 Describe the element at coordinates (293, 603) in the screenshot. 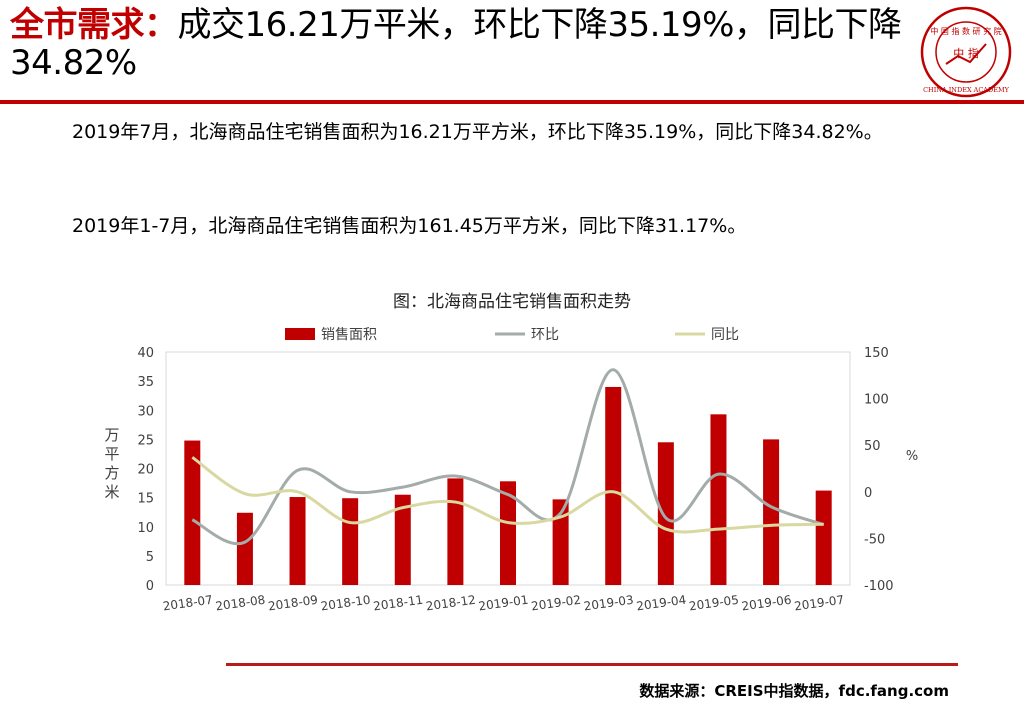

I see `x-tick-label: 2018-09` at that location.